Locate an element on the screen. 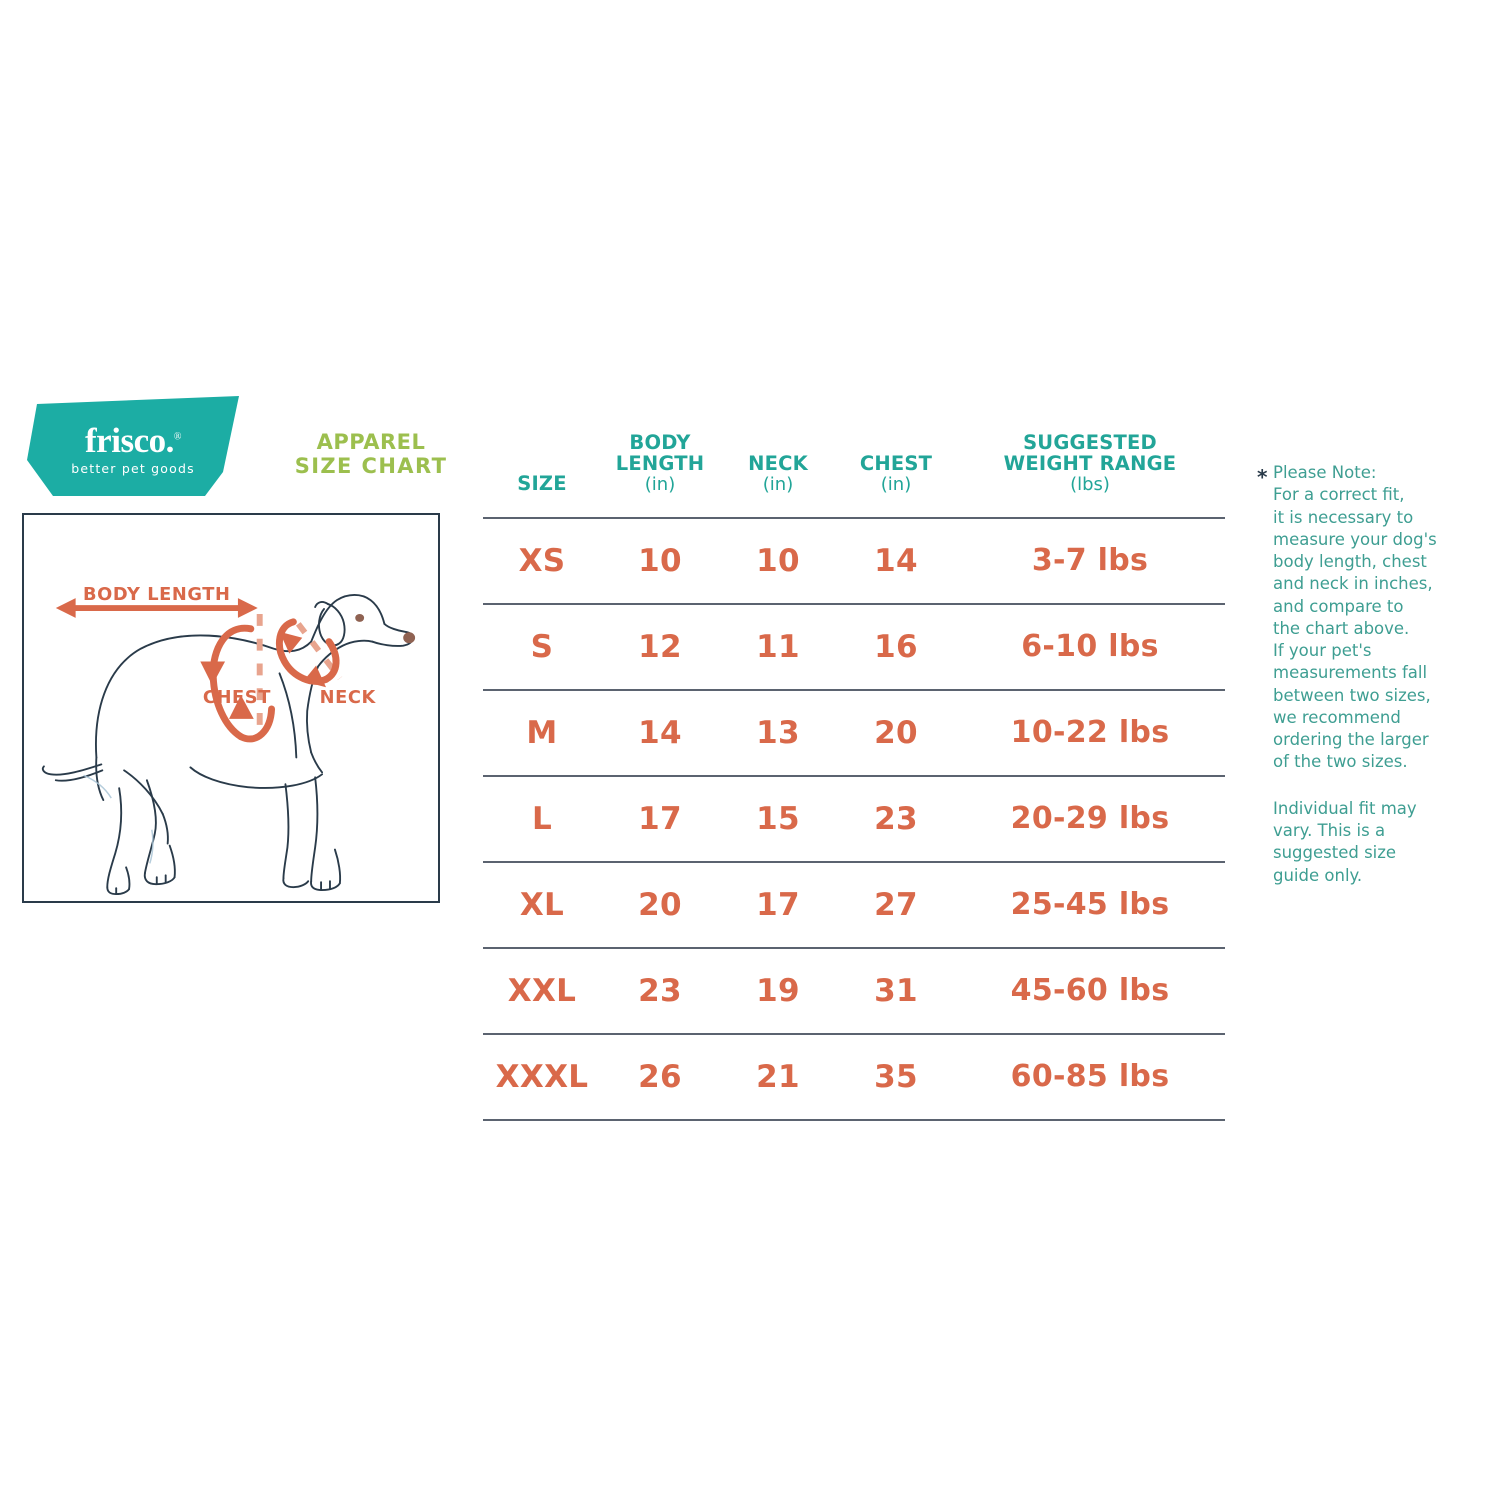 The width and height of the screenshot is (1500, 1500). table-row: S 12 11 16 6-10 lbs is located at coordinates (854, 647).